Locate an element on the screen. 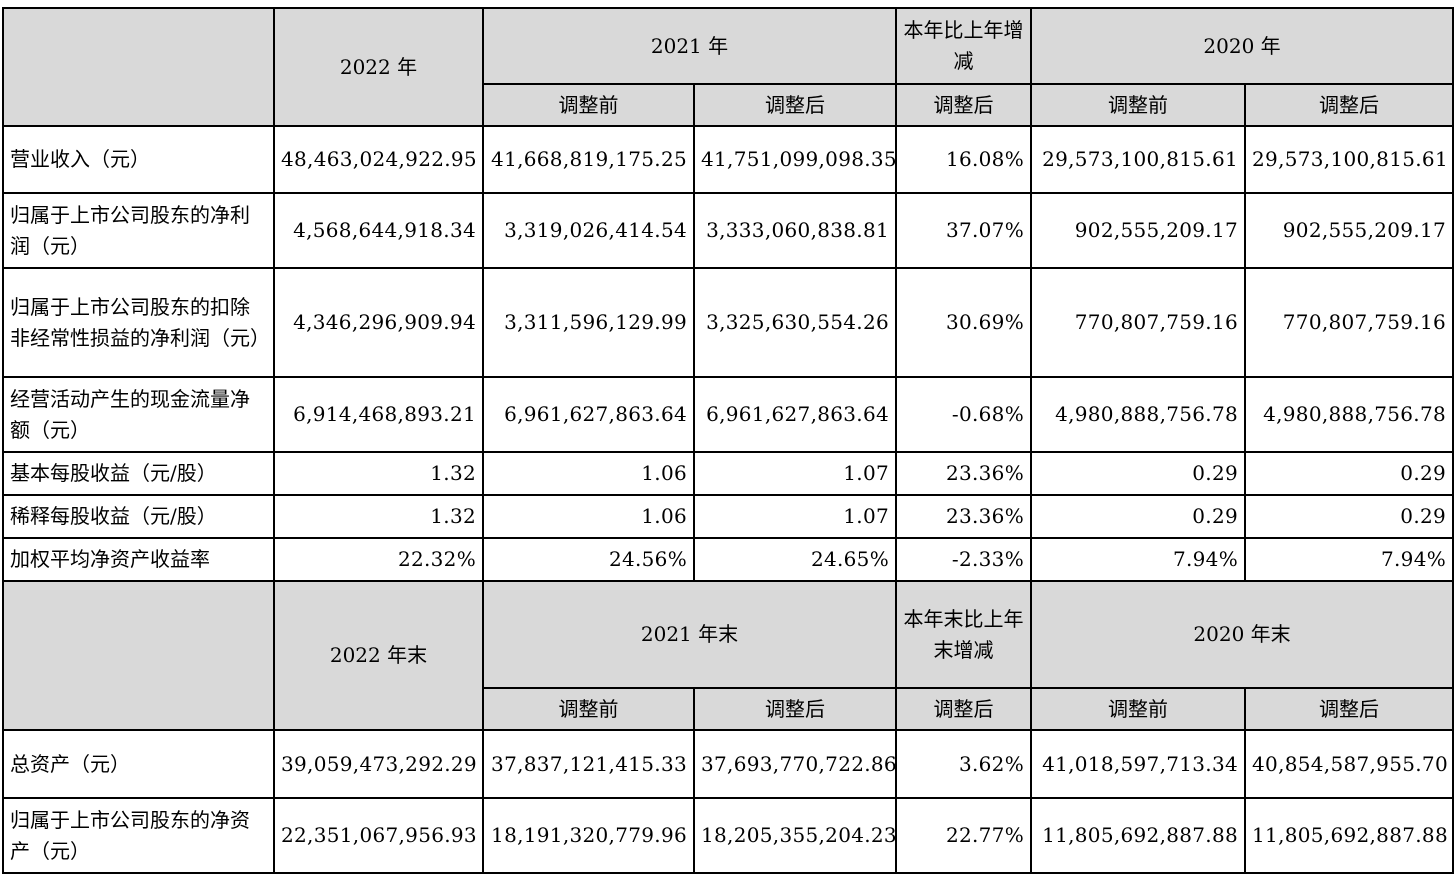 The width and height of the screenshot is (1455, 877). value-cell: 22.32% is located at coordinates (378, 559).